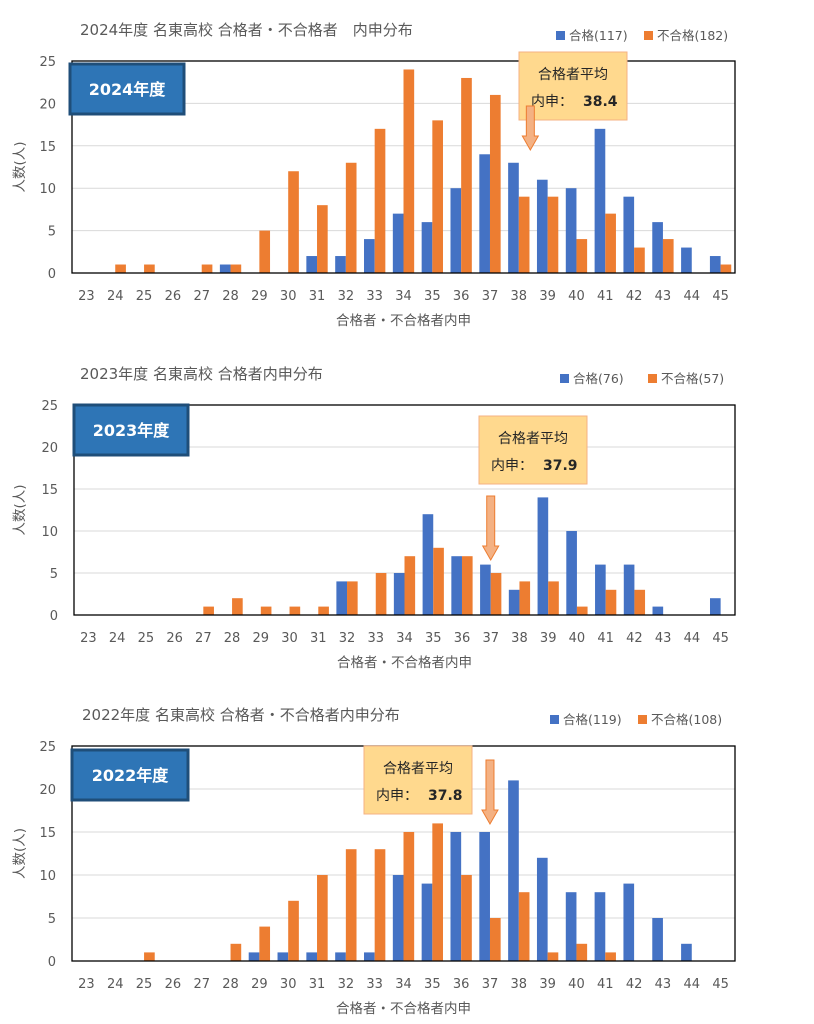 Image resolution: width=814 pixels, height=1024 pixels. I want to click on x-tick-label: 40, so click(576, 296).